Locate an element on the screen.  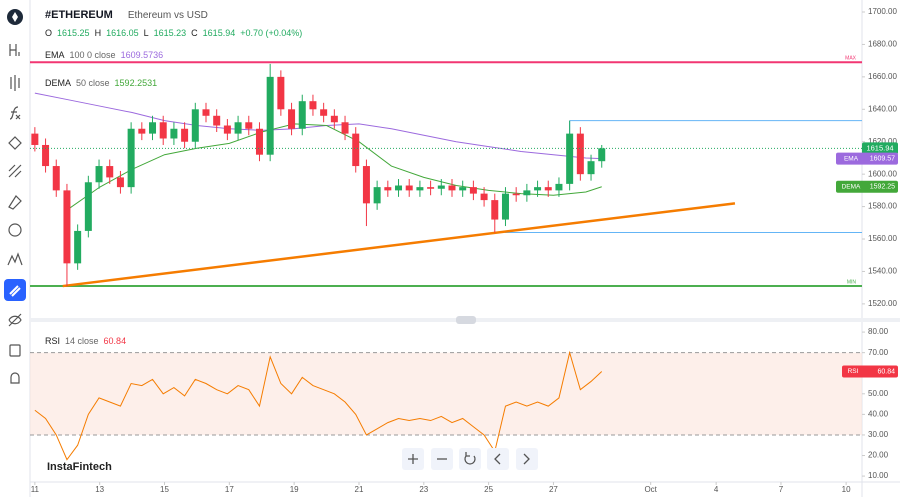
y-tick-label: 80.00 is located at coordinates (878, 331).